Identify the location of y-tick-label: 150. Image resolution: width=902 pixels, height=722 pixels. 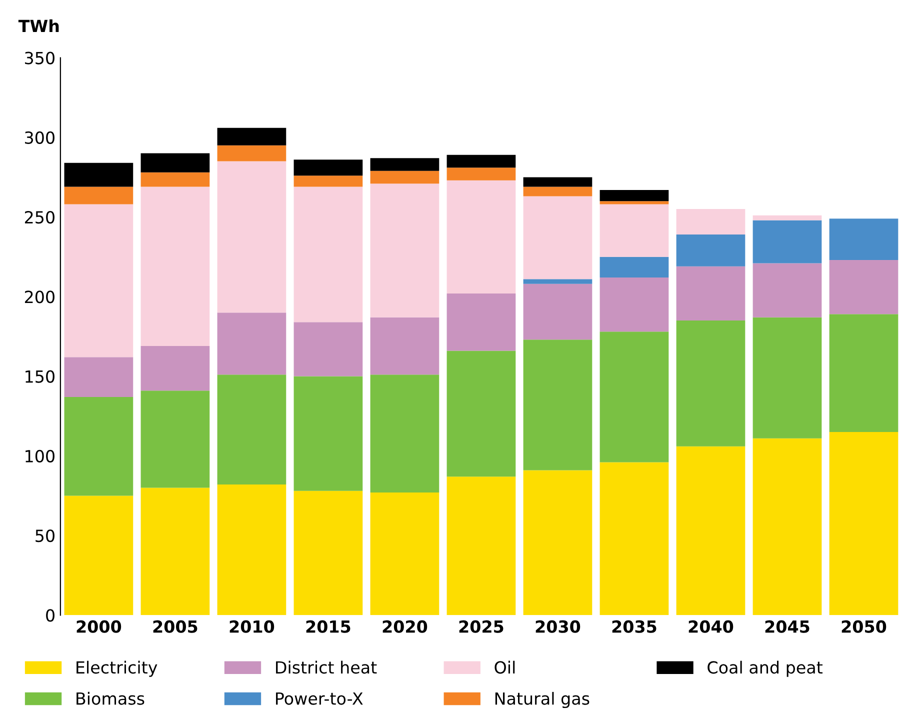
(40, 376).